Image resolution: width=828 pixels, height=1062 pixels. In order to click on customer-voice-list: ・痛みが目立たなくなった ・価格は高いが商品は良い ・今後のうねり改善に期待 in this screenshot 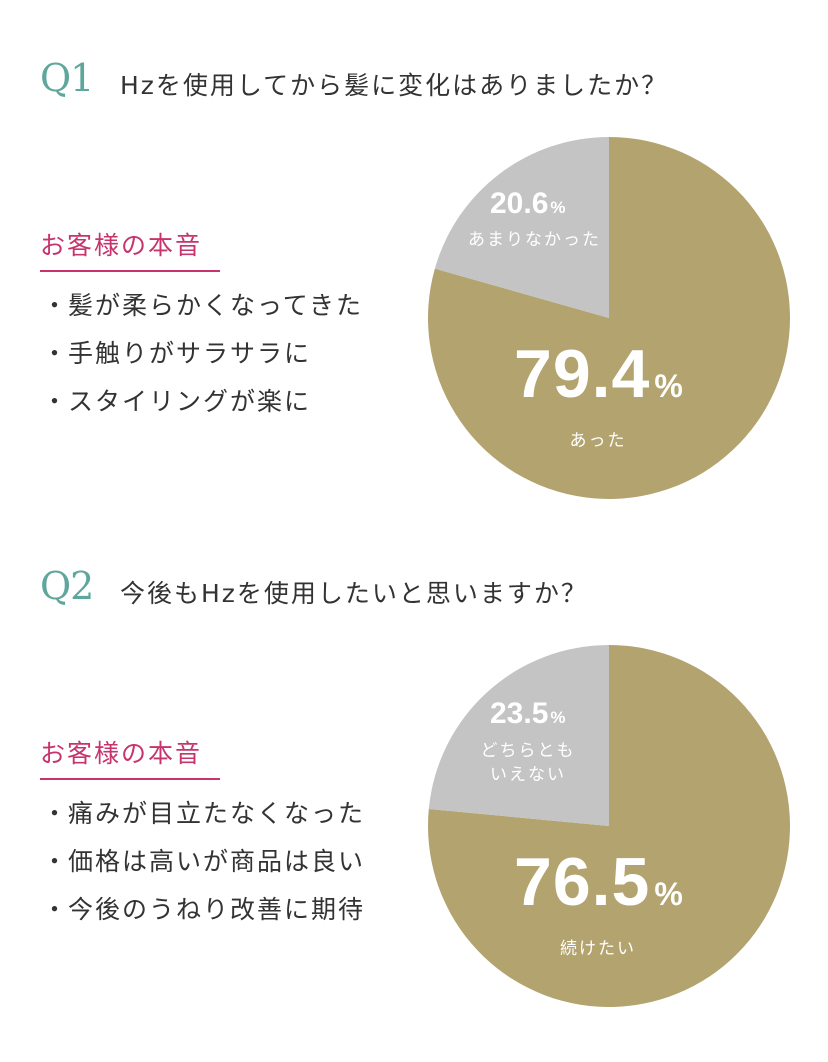, I will do `click(203, 866)`.